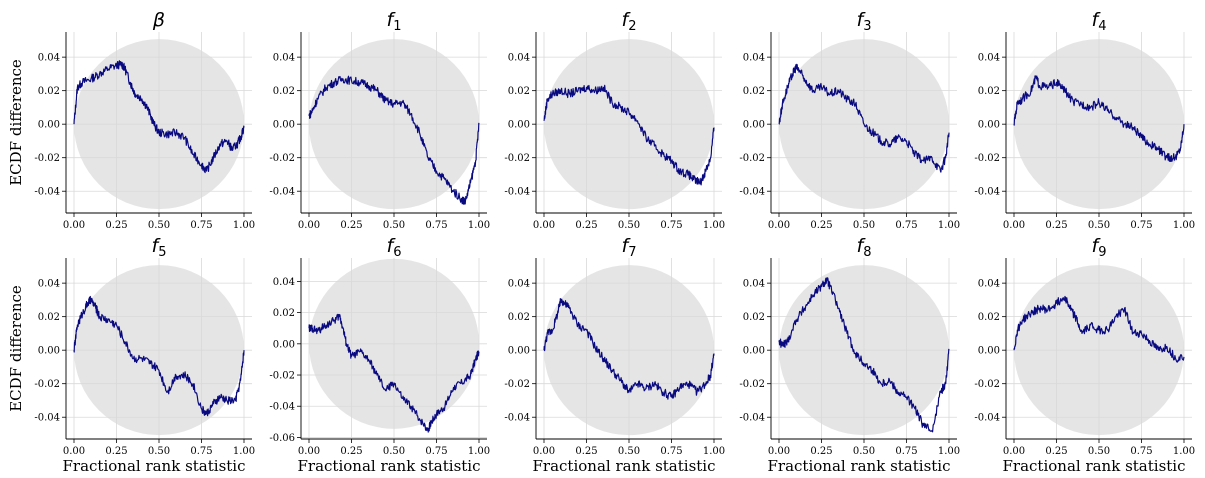  What do you see at coordinates (867, 26) in the screenshot?
I see `panel-title-subscript: 3` at bounding box center [867, 26].